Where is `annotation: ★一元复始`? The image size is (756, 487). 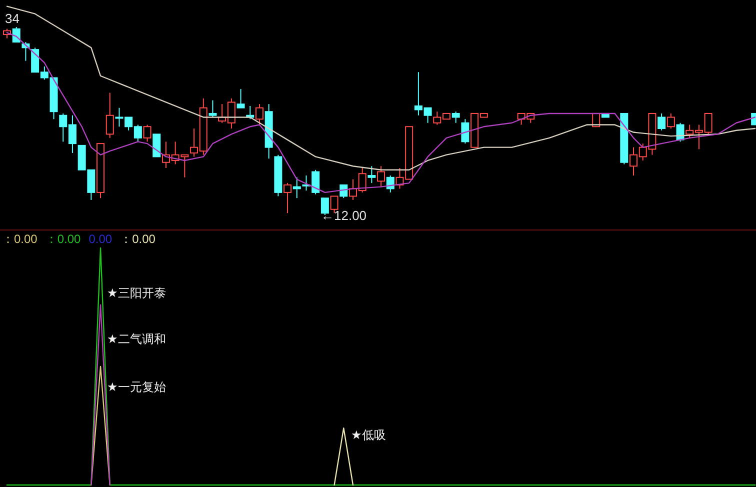
annotation: ★一元复始 is located at coordinates (136, 387).